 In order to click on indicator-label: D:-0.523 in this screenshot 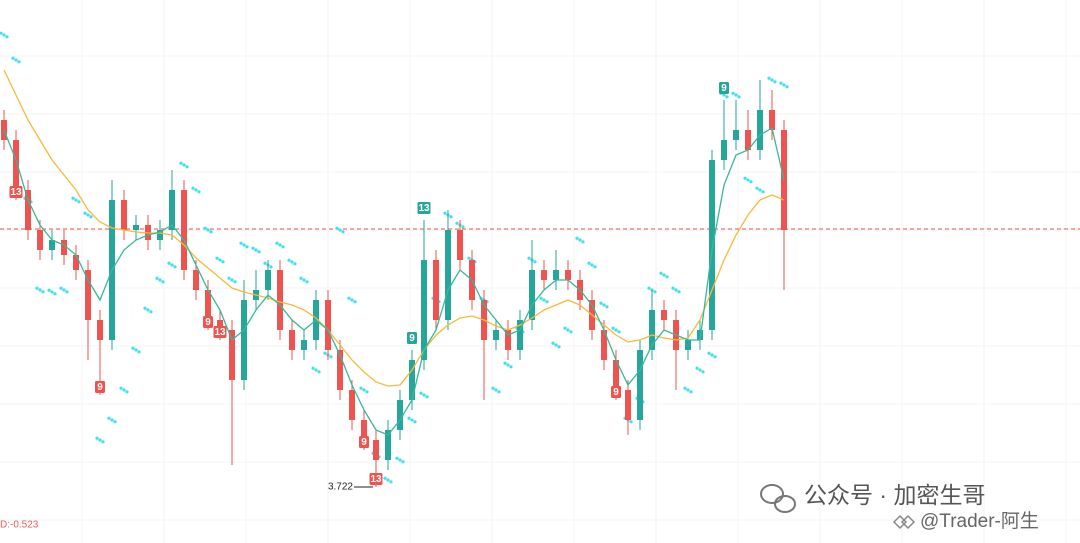, I will do `click(19, 525)`.